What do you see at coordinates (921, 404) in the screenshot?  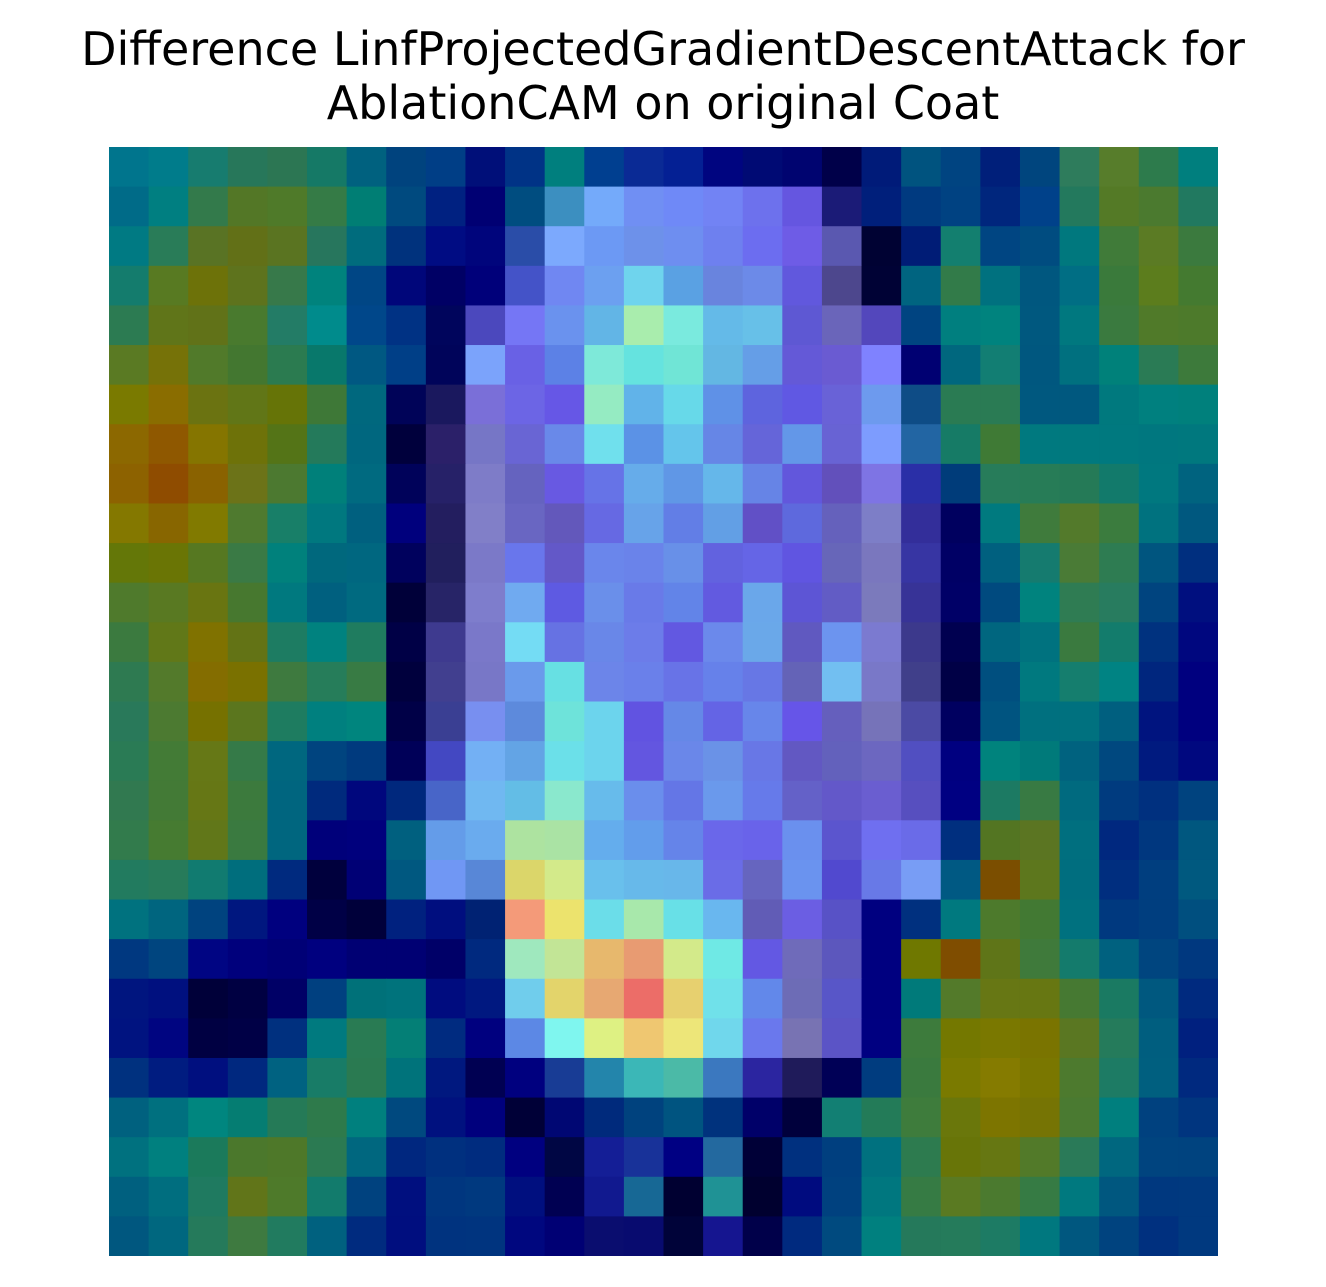 I see `heatmap-cell-r6-c20` at bounding box center [921, 404].